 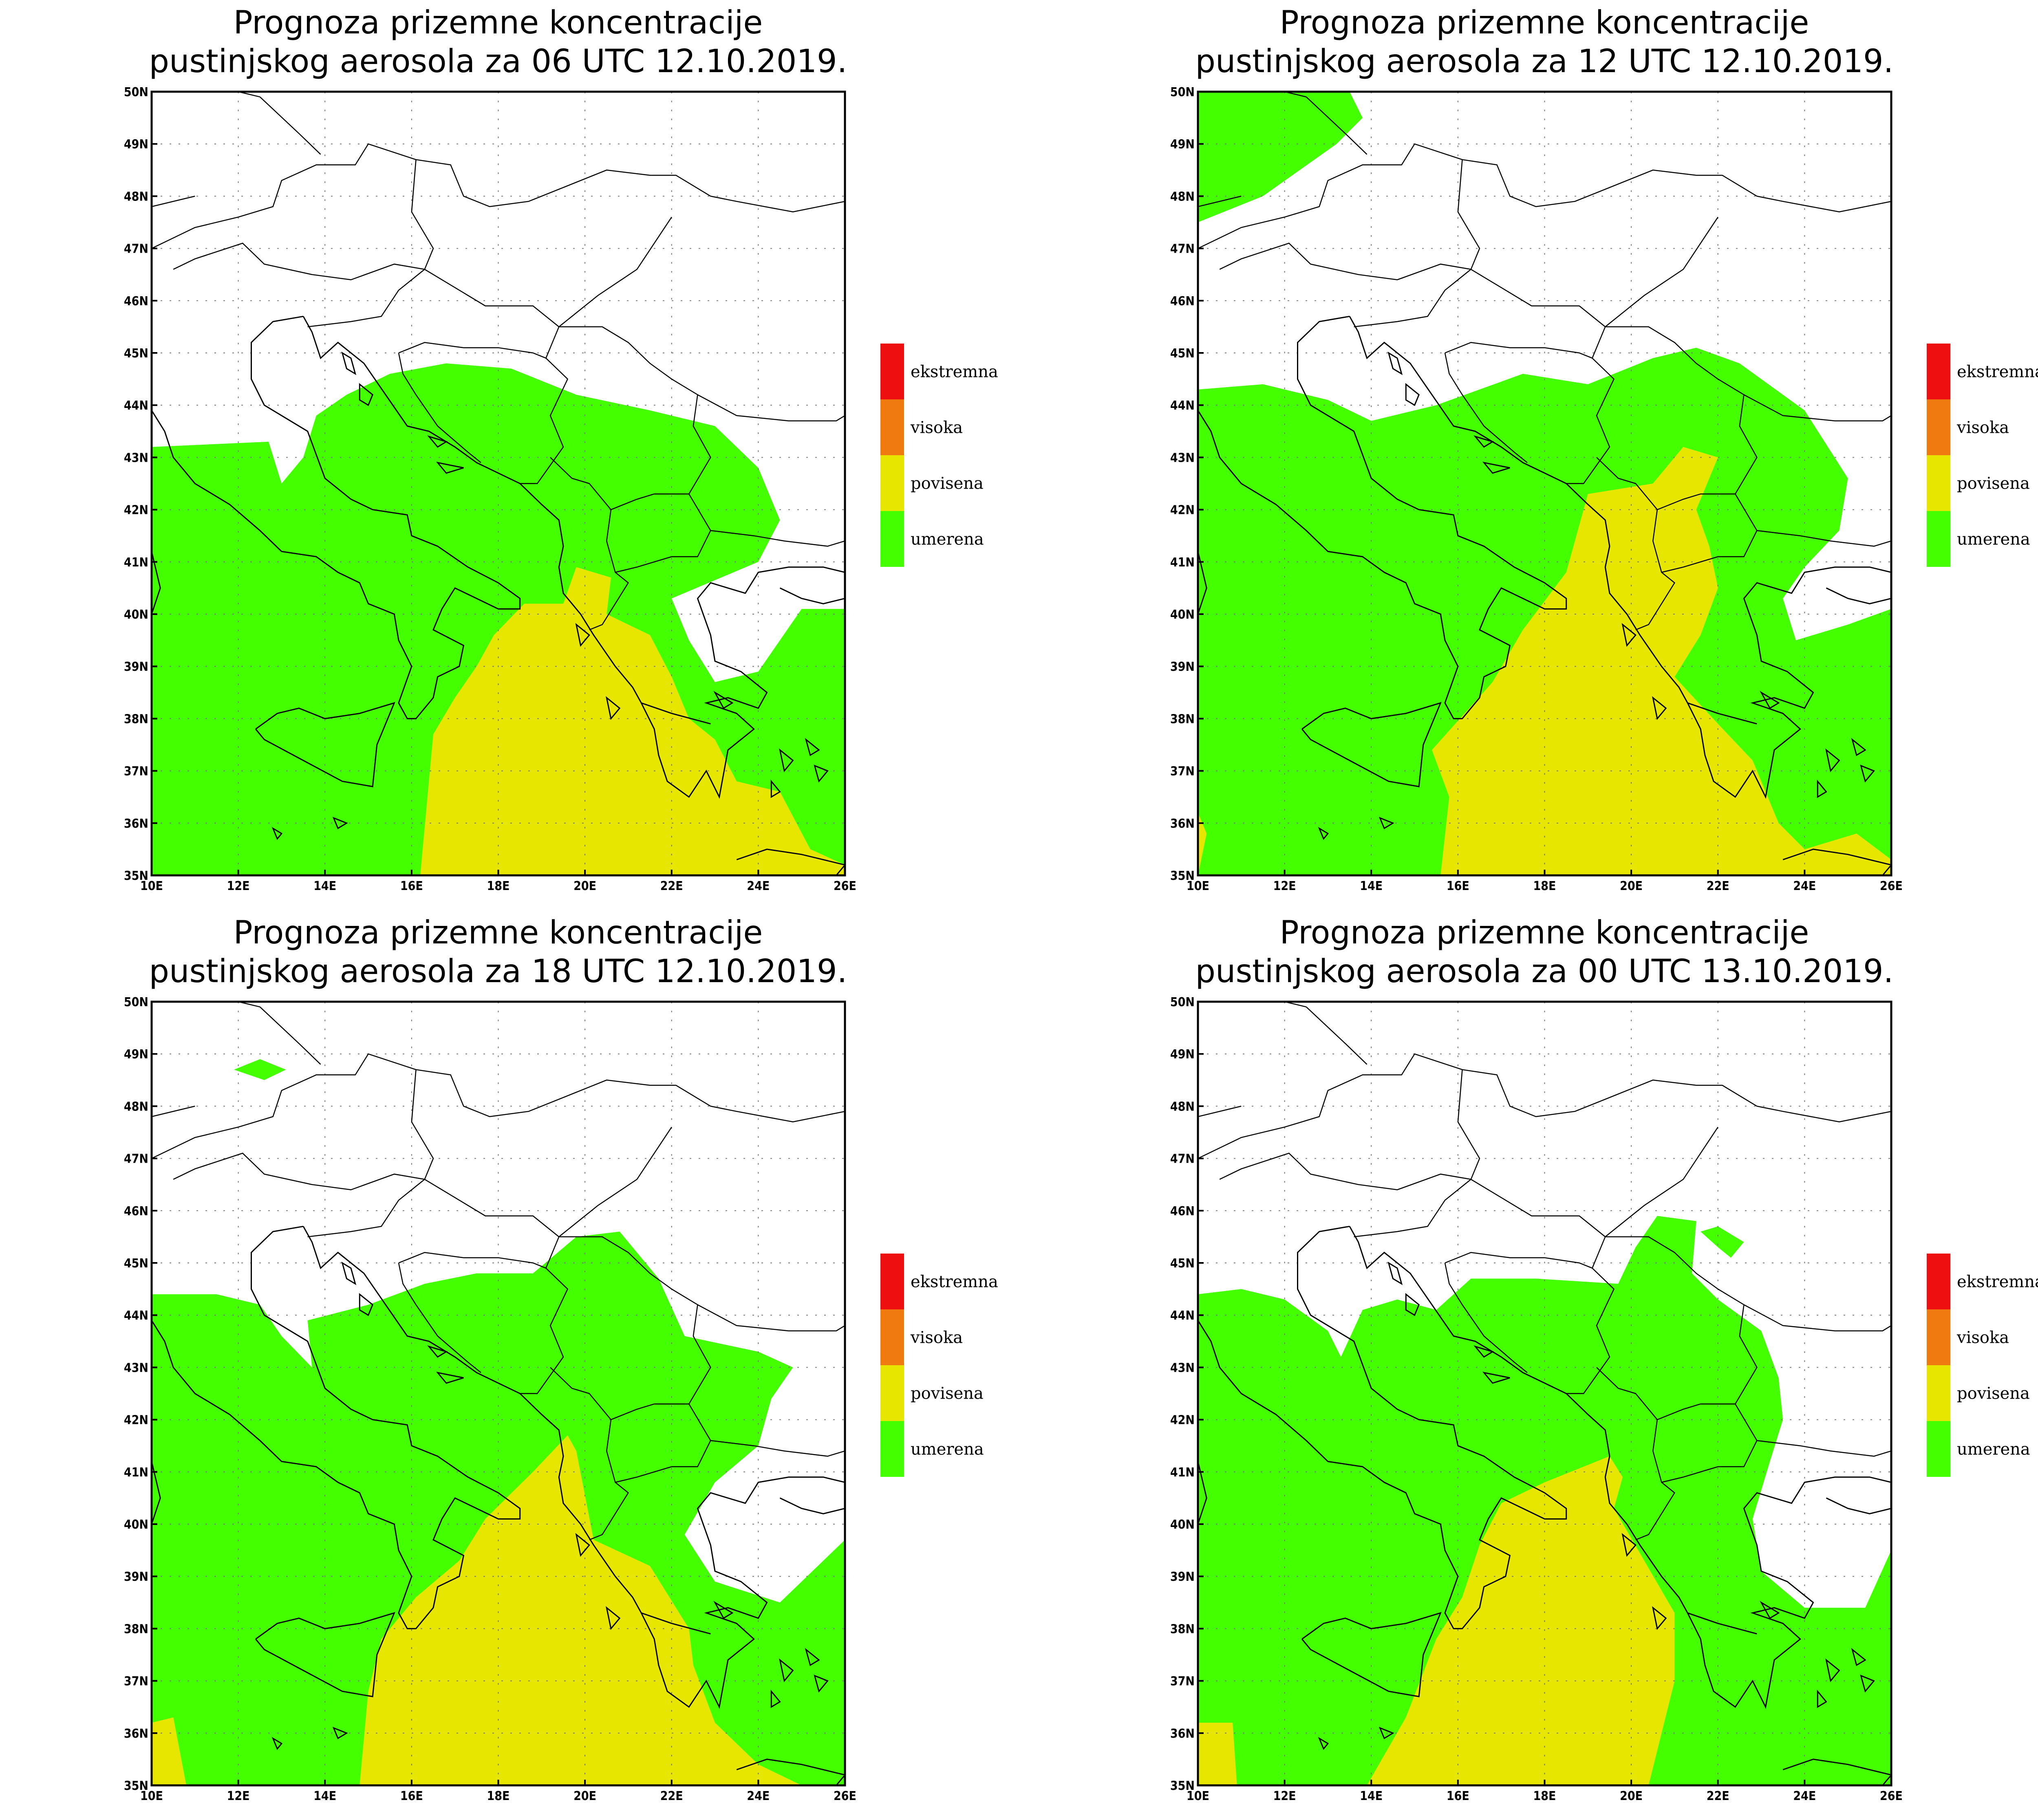 I want to click on legend-label-ekstremna: ekstremna, so click(x=955, y=372).